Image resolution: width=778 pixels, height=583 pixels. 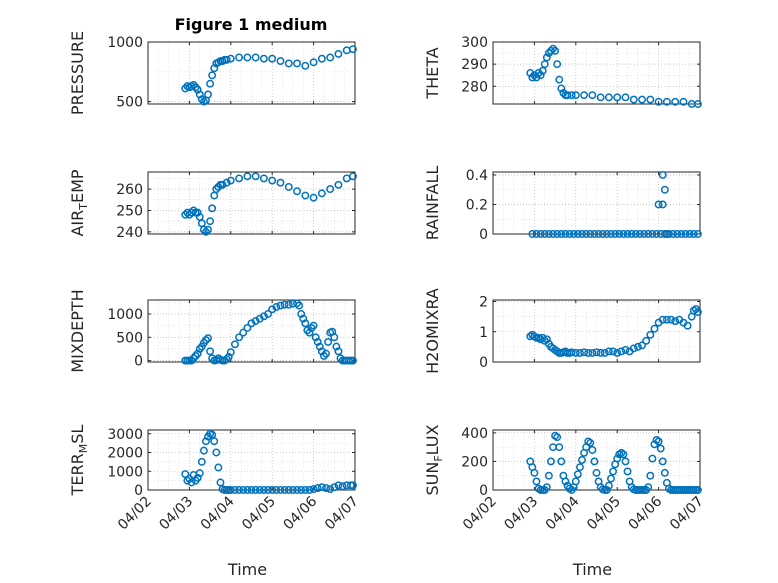 I want to click on figure-title: Figure 1 medium, so click(x=251, y=24).